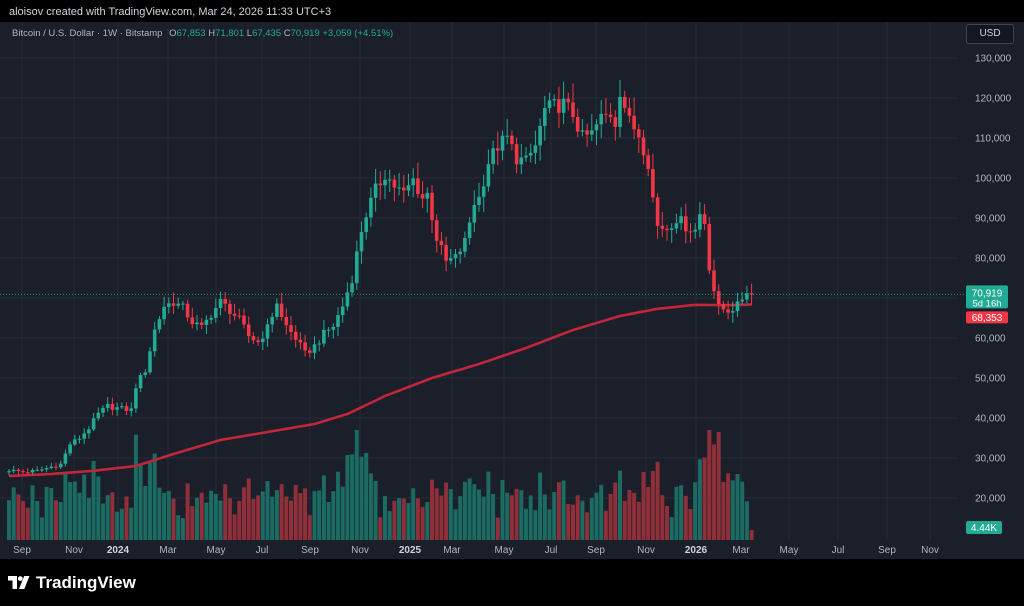  What do you see at coordinates (990, 339) in the screenshot?
I see `price-tick-label: 60,000` at bounding box center [990, 339].